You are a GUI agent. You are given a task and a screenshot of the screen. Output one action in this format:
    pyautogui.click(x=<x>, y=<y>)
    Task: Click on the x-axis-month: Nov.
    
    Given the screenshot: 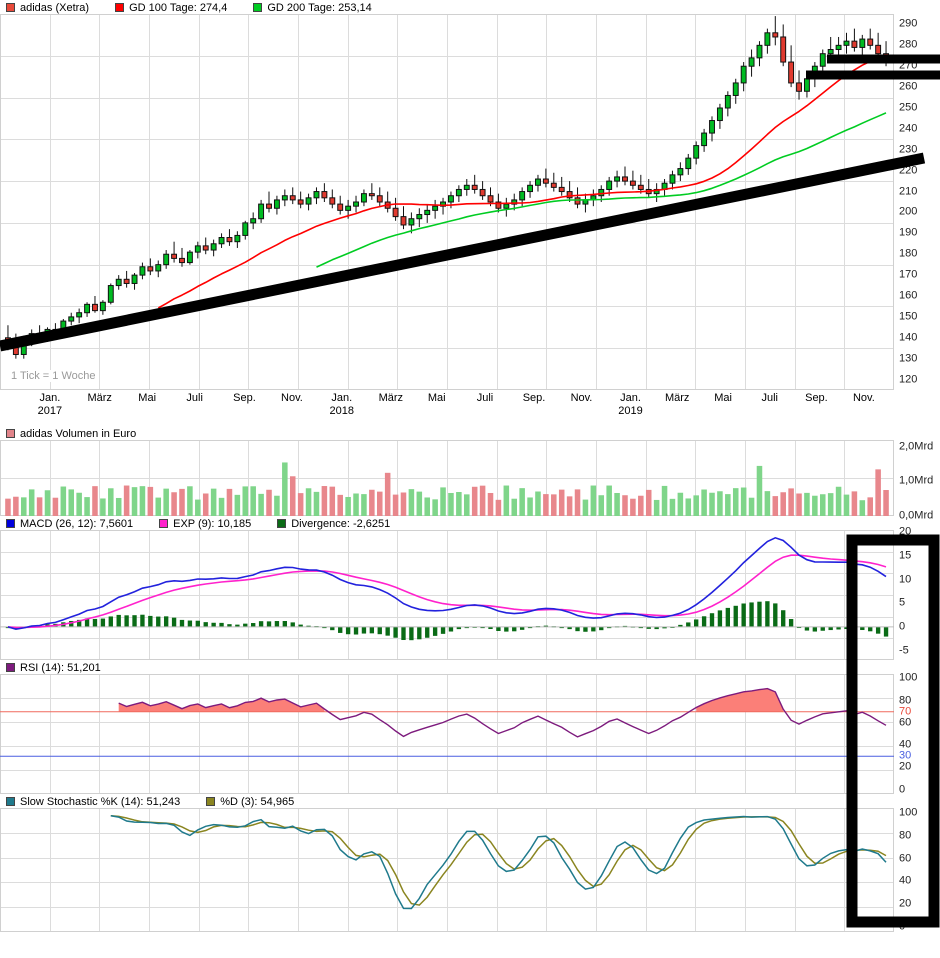 What is the action you would take?
    pyautogui.click(x=292, y=398)
    